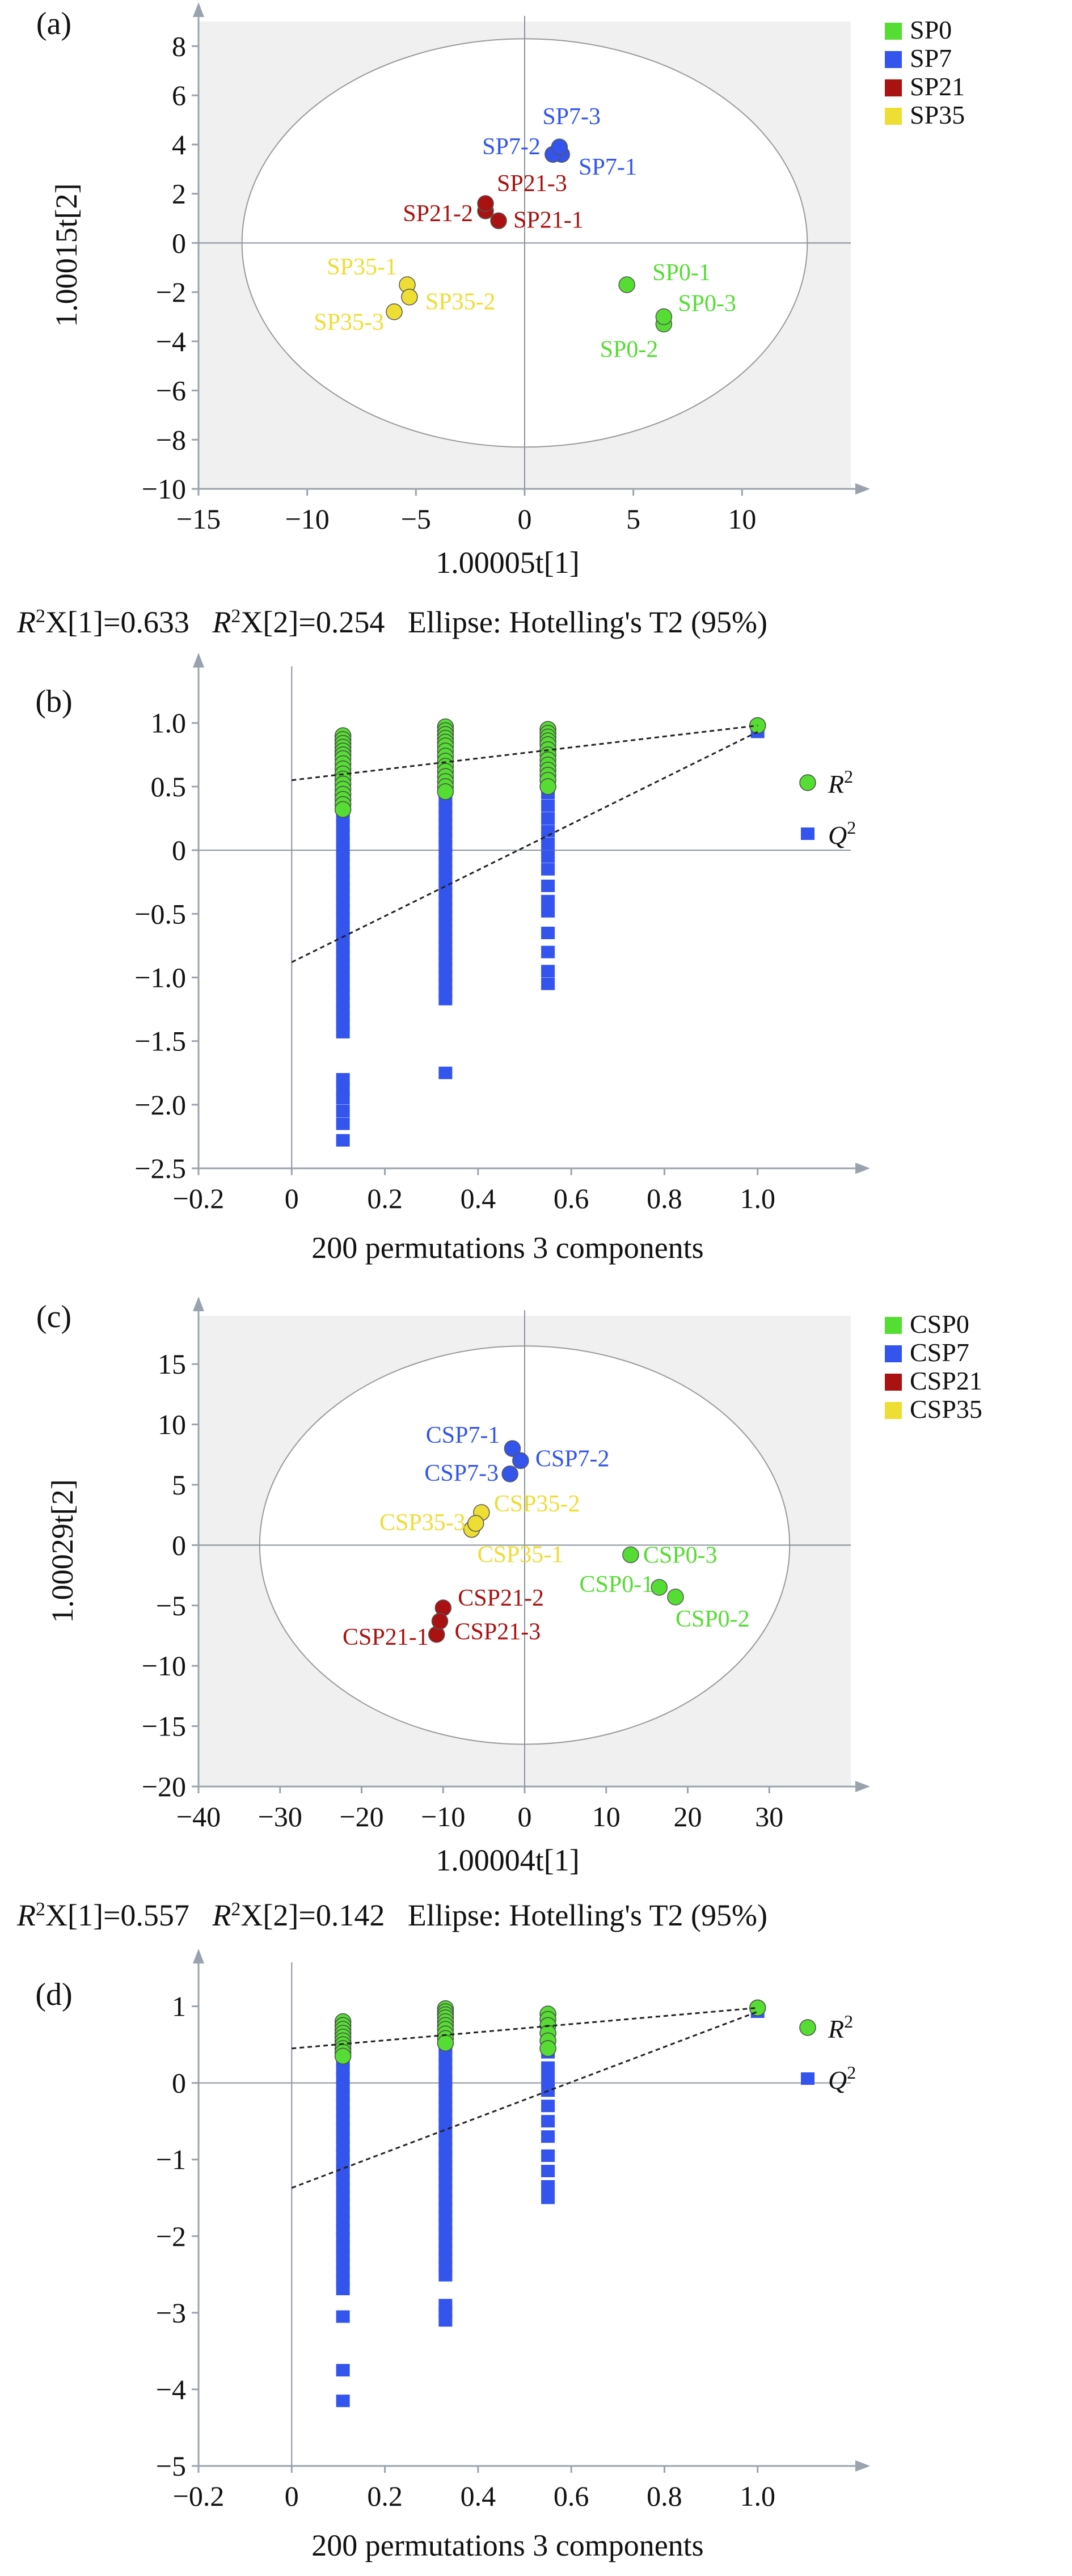 The image size is (1072, 2576). I want to click on y-tick-label: 0.5, so click(169, 787).